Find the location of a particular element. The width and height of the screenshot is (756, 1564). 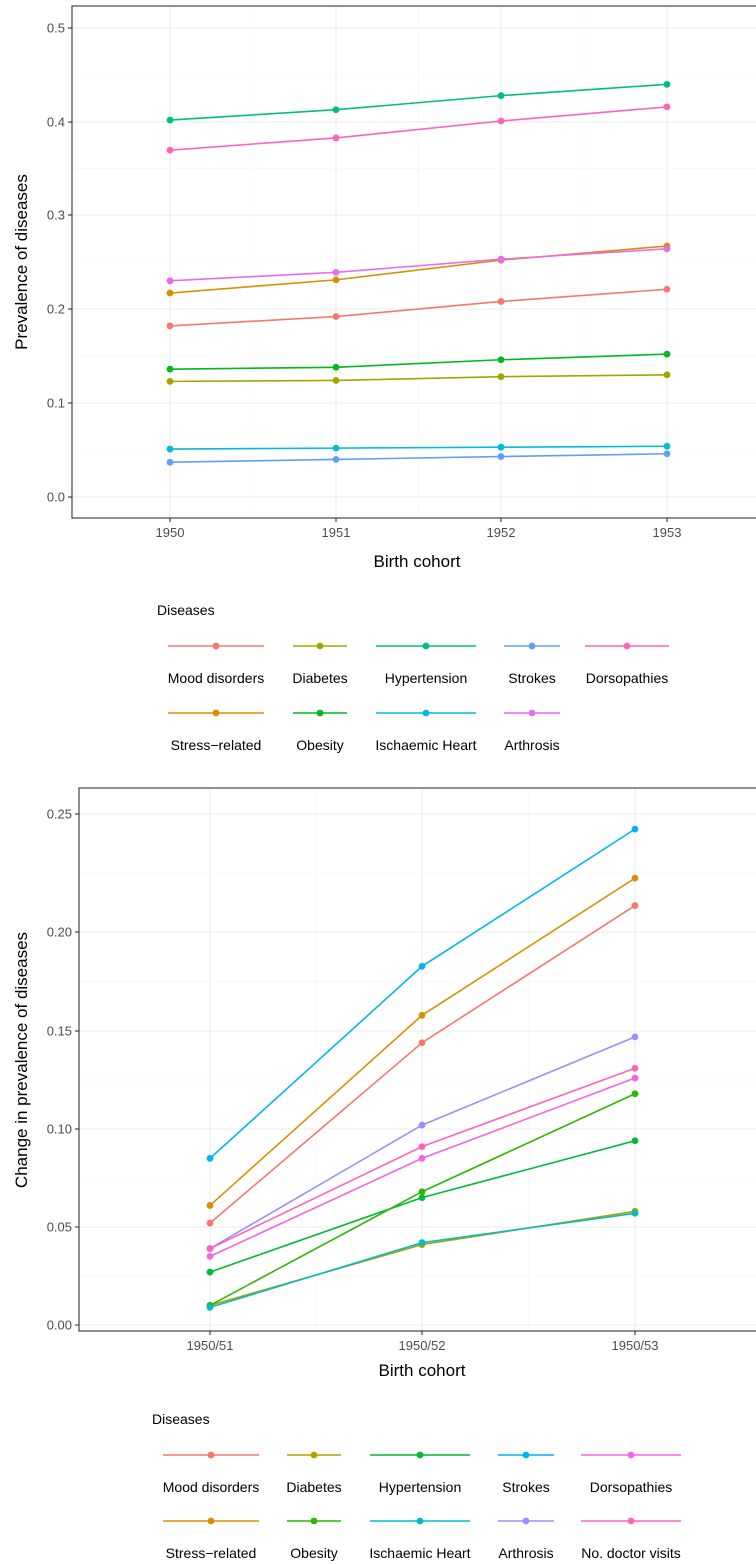

chart-1-series-diabetes is located at coordinates (418, 378).